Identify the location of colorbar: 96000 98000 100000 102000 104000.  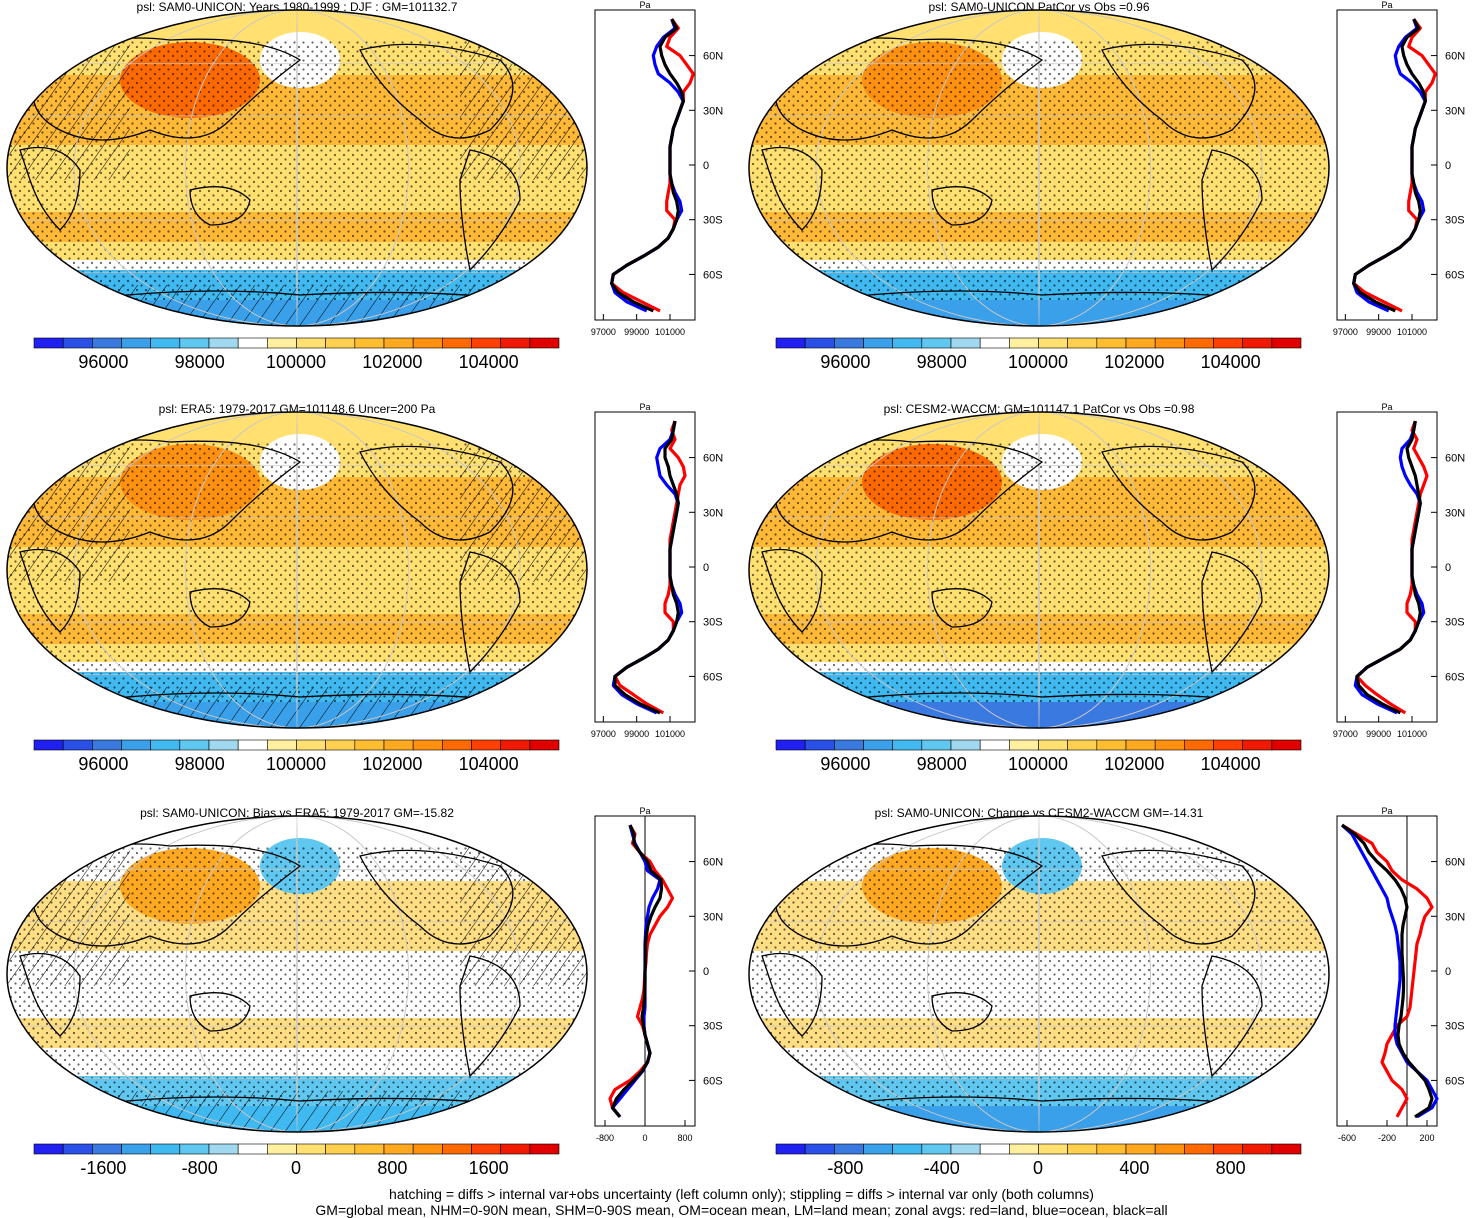
(1038, 354).